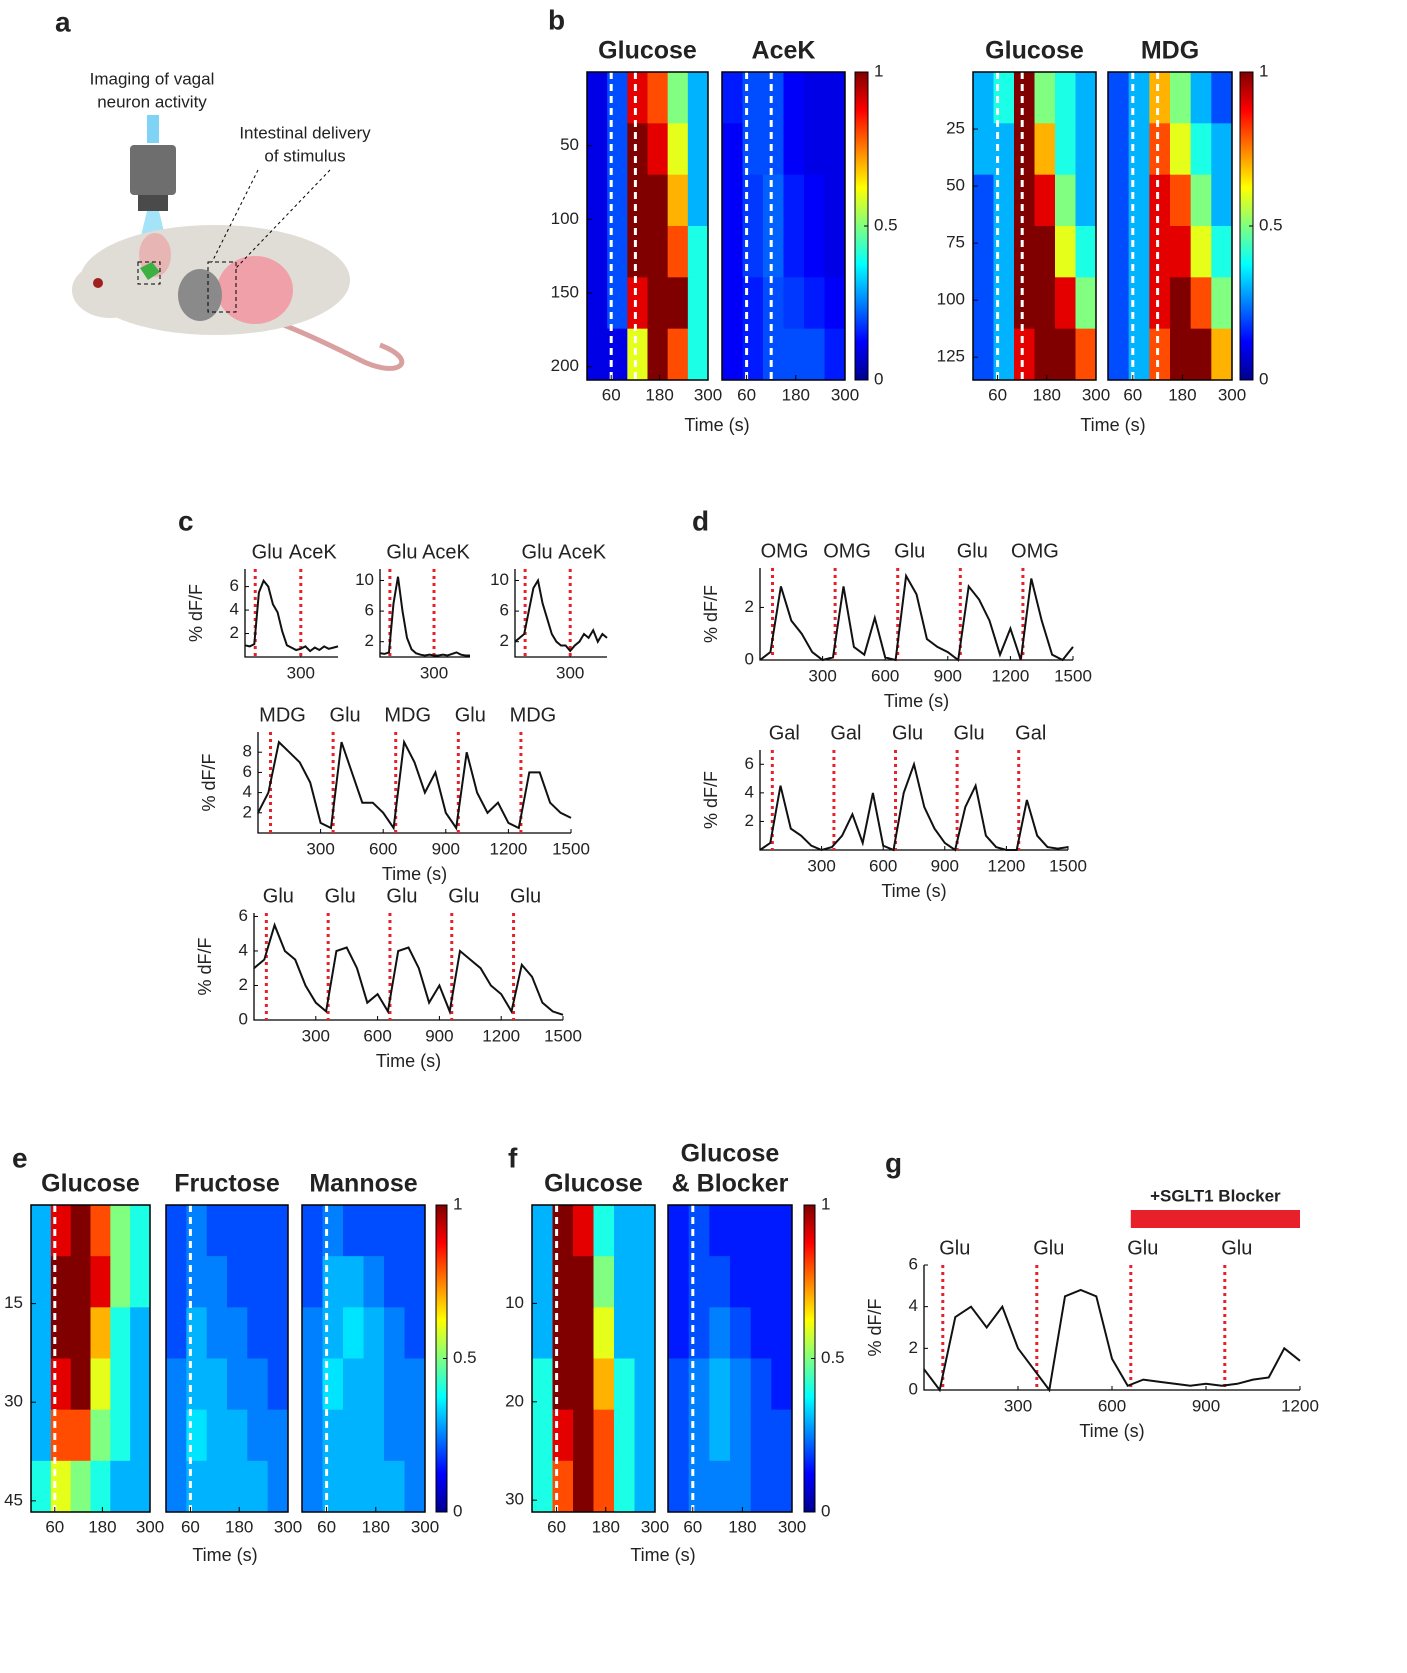  I want to click on title: MDG, so click(1170, 51).